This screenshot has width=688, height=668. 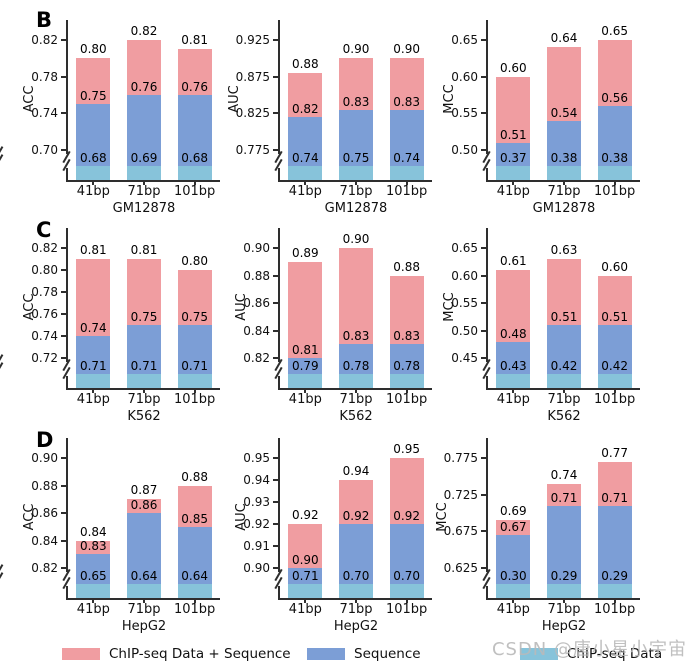 What do you see at coordinates (252, 40) in the screenshot?
I see `y-tick-label: 0.925` at bounding box center [252, 40].